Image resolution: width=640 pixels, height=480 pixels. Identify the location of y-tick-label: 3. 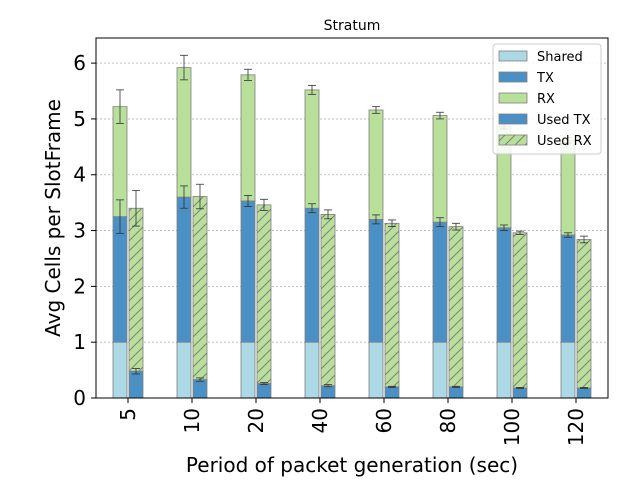
(79, 231).